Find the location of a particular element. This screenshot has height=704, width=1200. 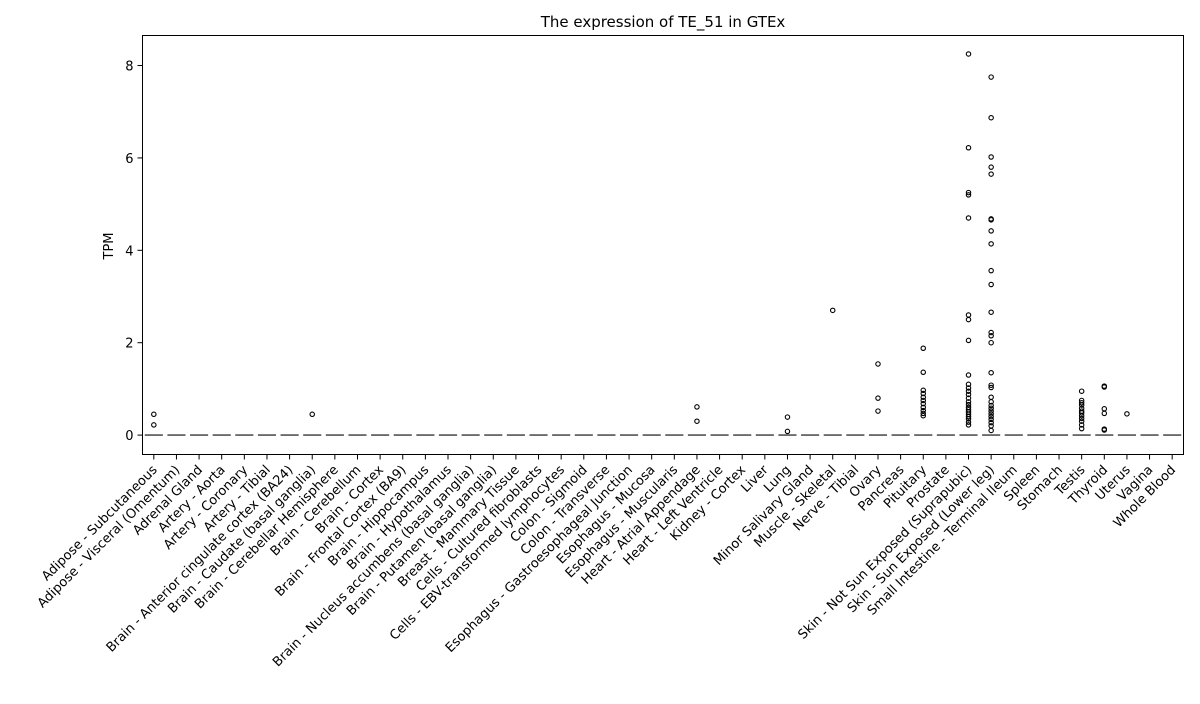

chart-title: The expression of TE_51 in GTEx is located at coordinates (663, 22).